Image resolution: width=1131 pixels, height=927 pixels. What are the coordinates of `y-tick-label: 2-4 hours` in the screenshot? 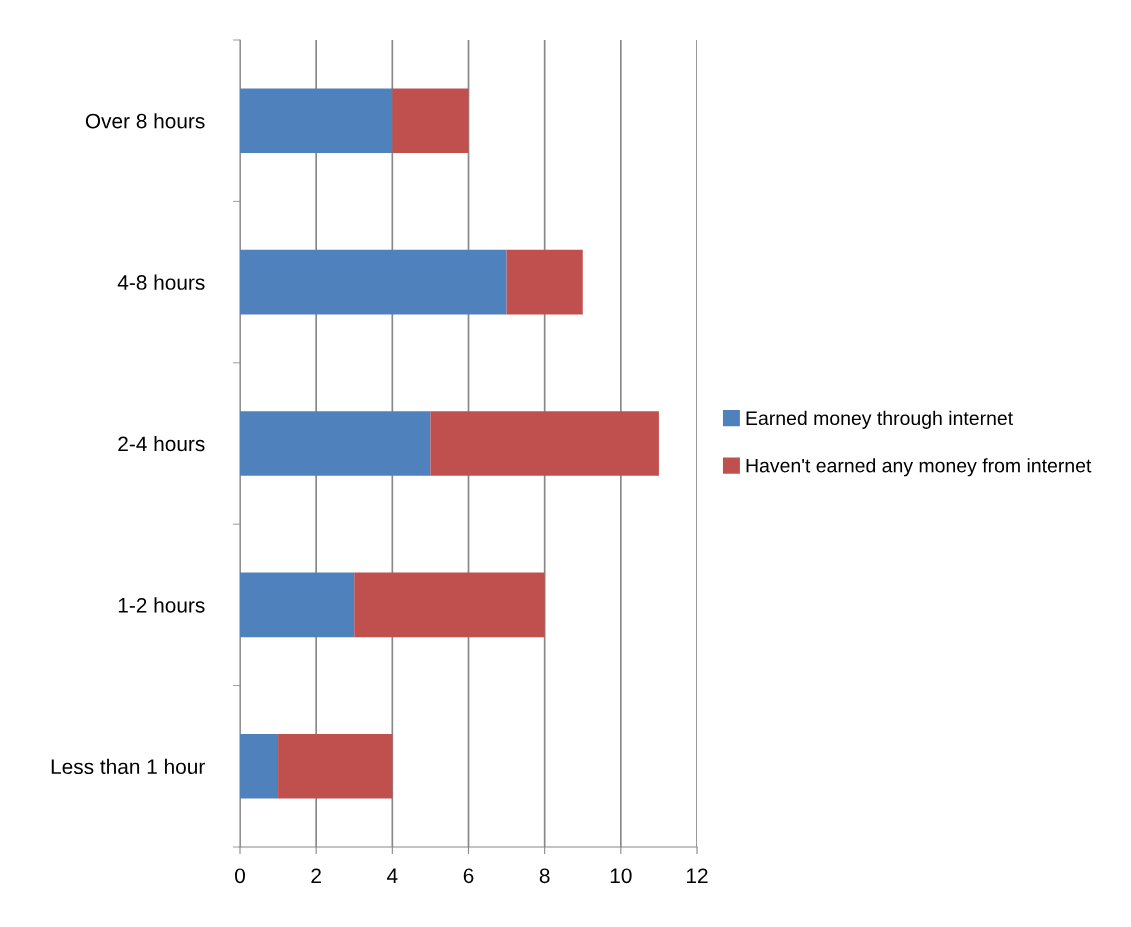 It's located at (161, 443).